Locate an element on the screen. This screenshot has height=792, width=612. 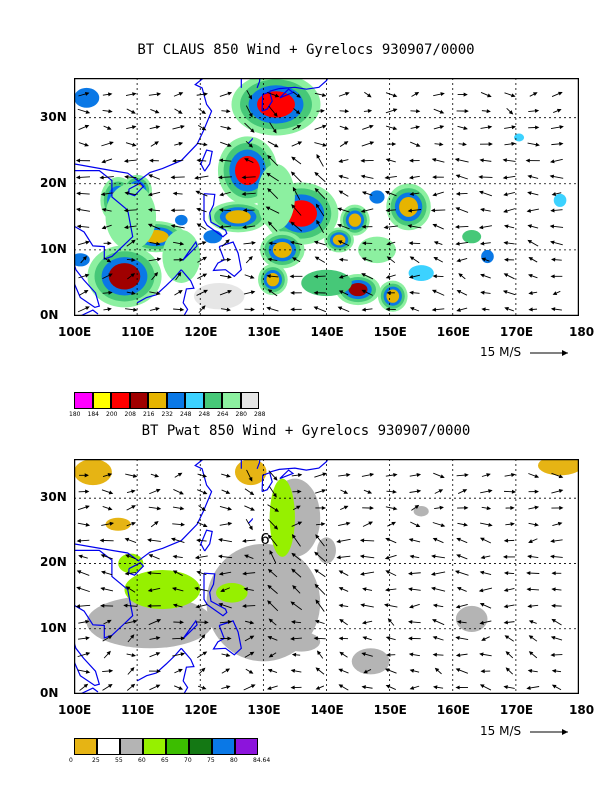
colorbar-level-label: 70 is located at coordinates (188, 760).